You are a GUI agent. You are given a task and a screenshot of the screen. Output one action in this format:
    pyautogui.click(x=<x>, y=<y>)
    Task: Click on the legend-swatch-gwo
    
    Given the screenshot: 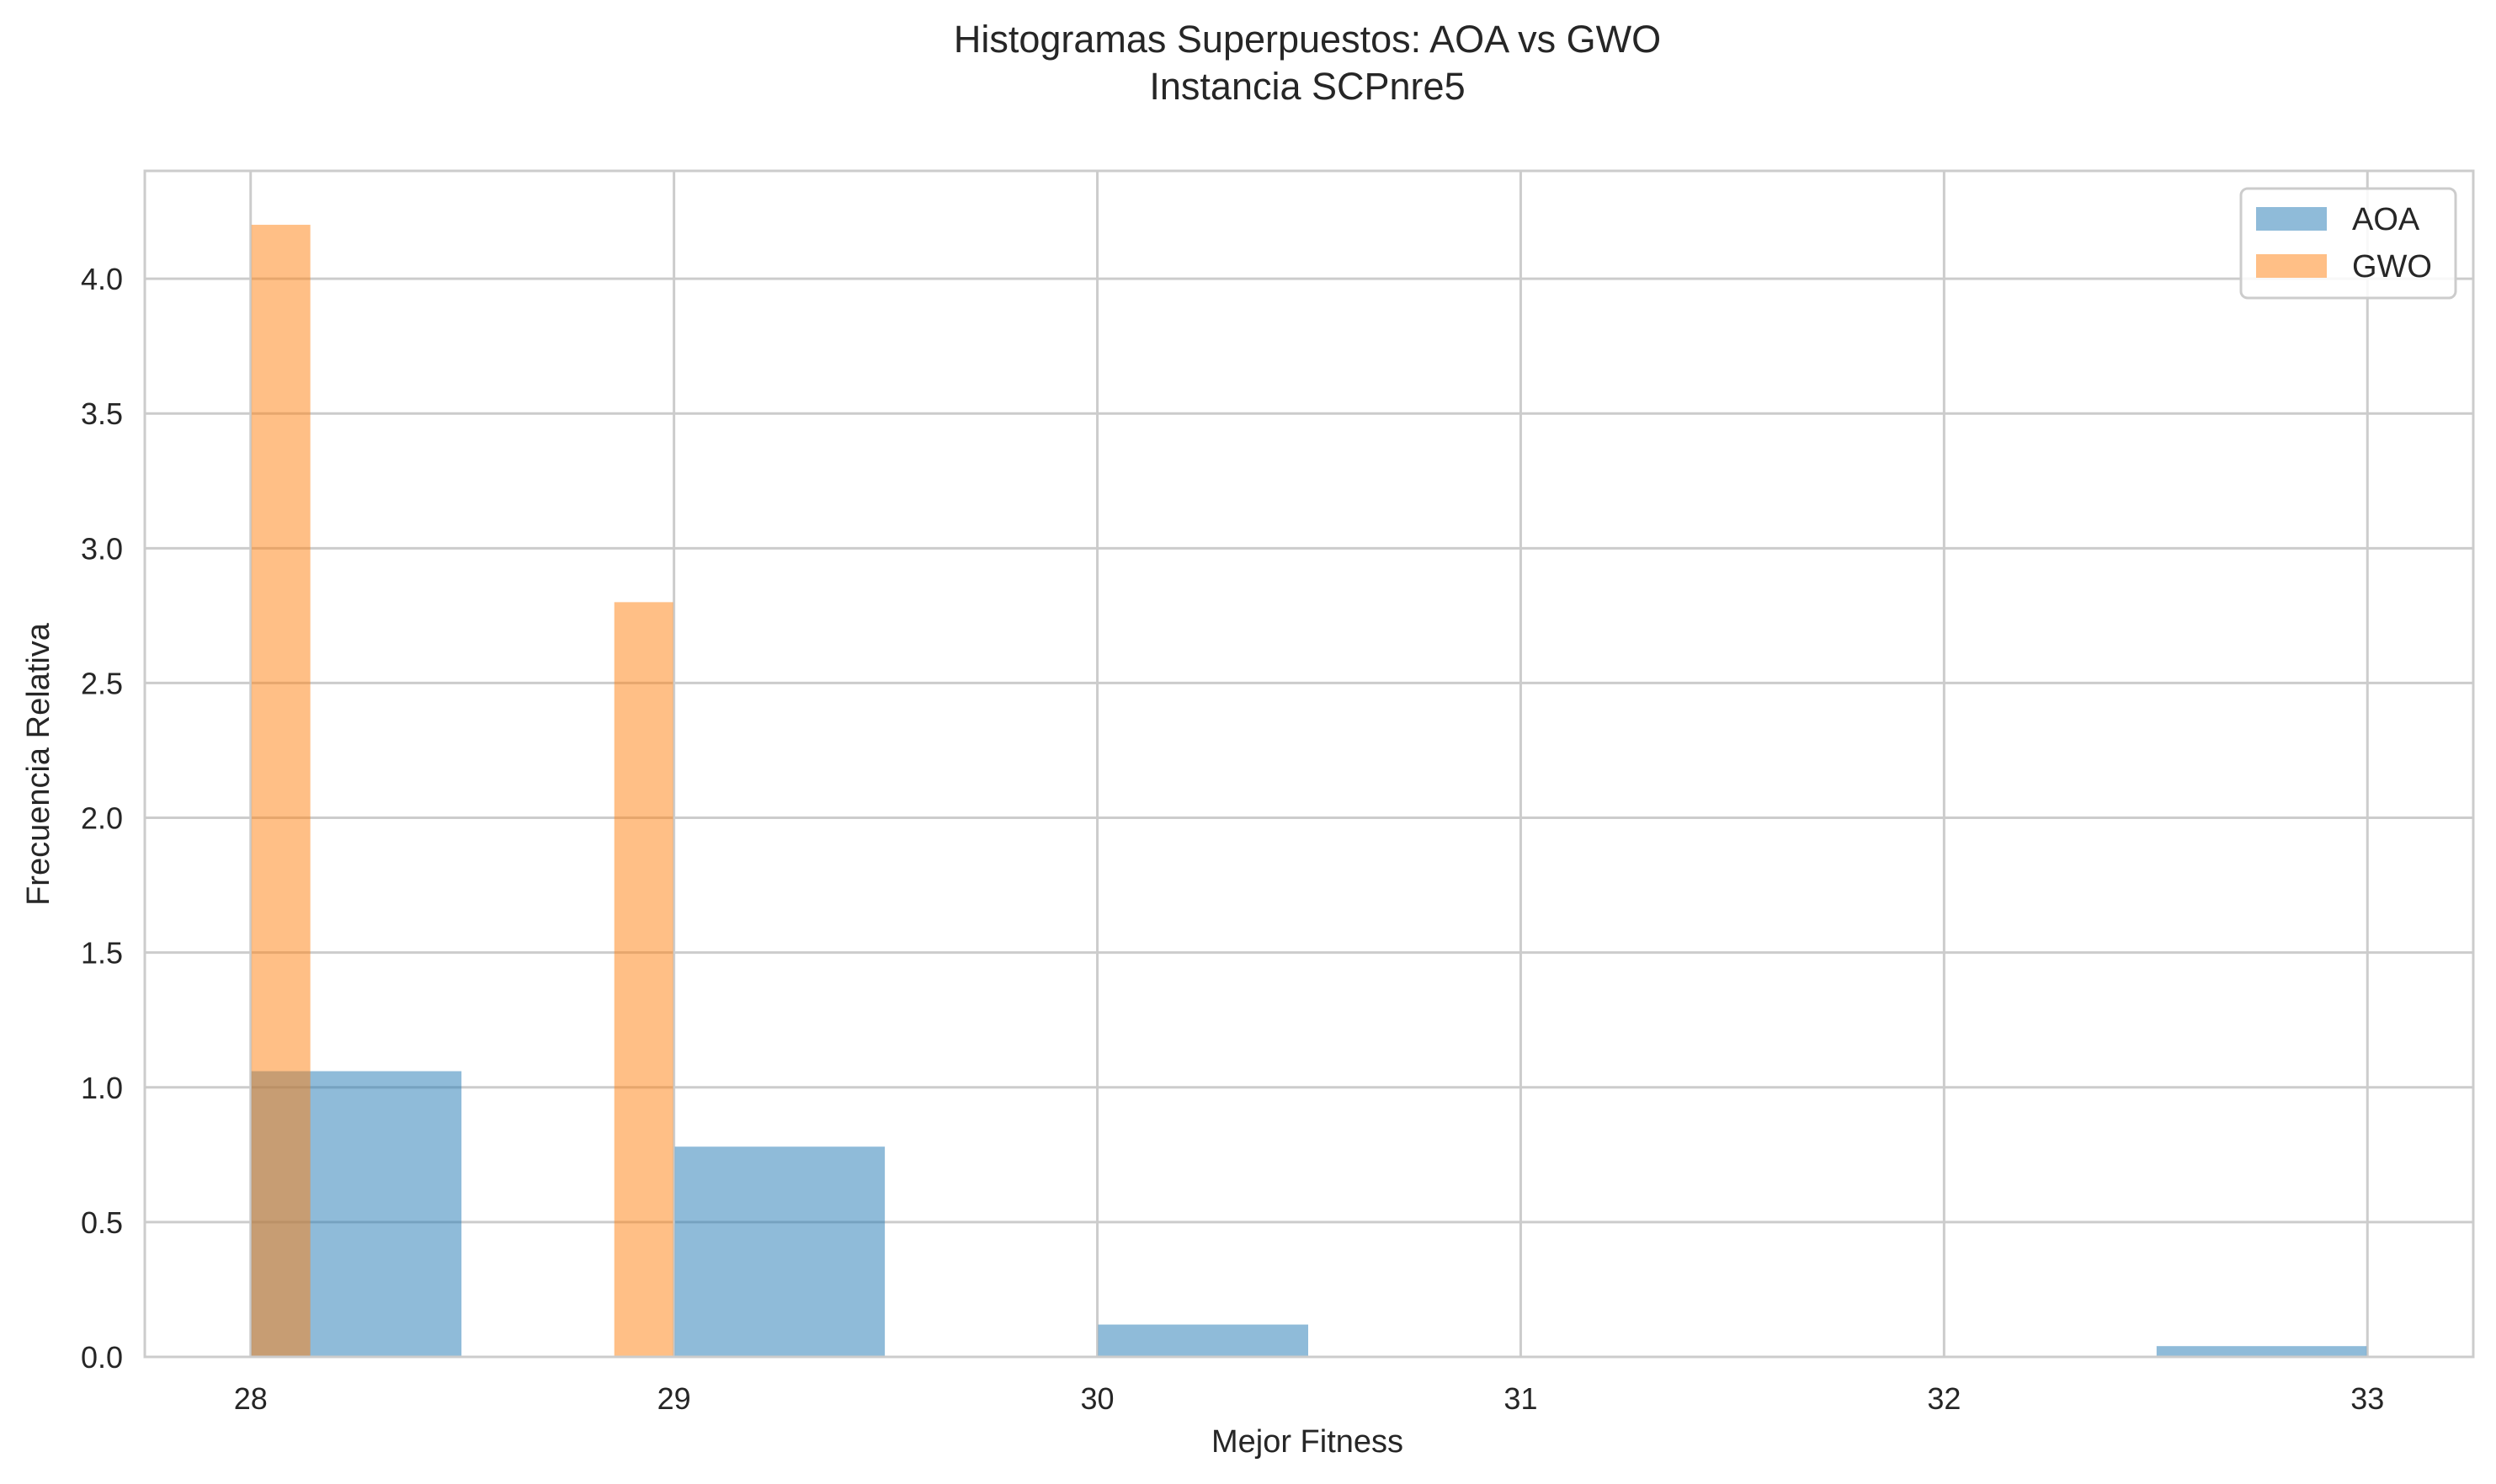 What is the action you would take?
    pyautogui.click(x=2291, y=266)
    